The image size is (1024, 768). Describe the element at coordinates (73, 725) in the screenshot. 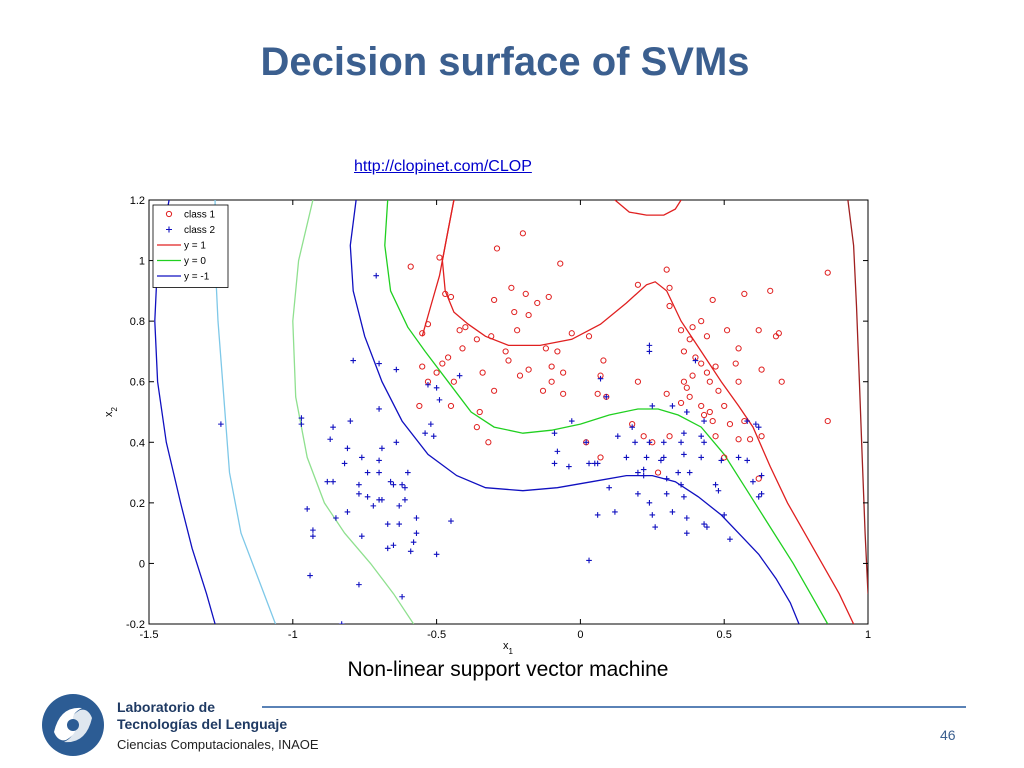

I see `lab-logo-icon` at that location.